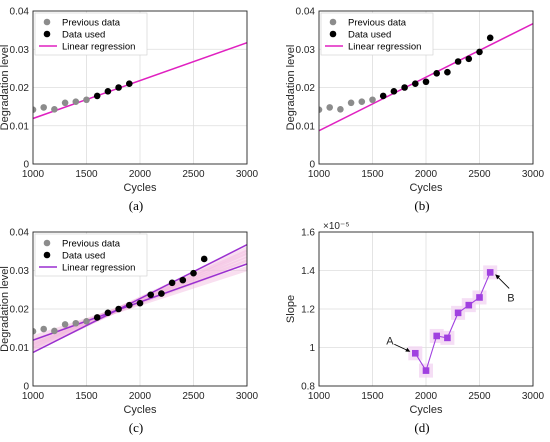 The width and height of the screenshot is (550, 442). I want to click on regression-line, so click(140, 299).